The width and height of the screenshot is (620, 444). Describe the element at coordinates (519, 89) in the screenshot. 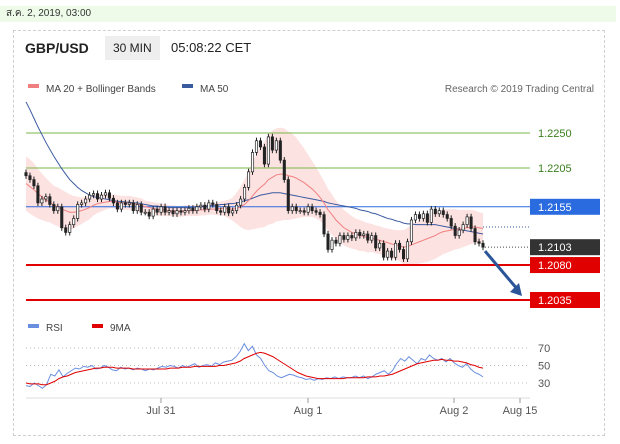

I see `credit-label: Research © 2019 Trading Central` at that location.